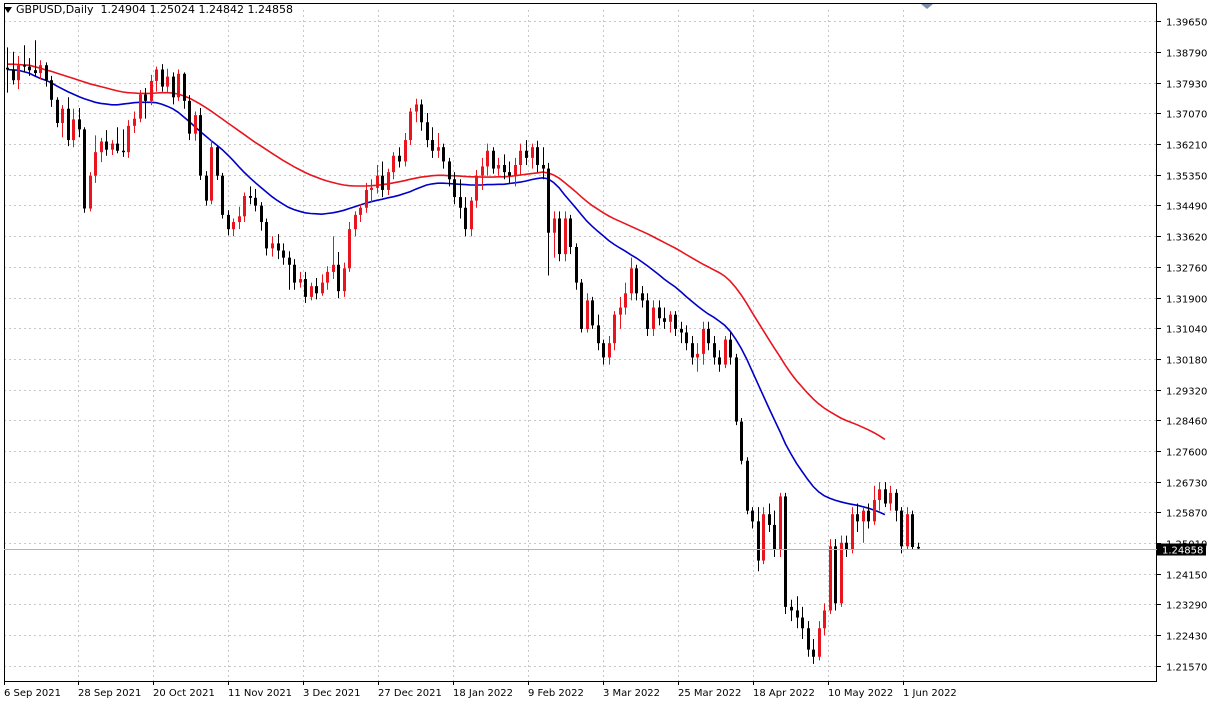  I want to click on x-tick-label: 3 Dec 2021, so click(332, 693).